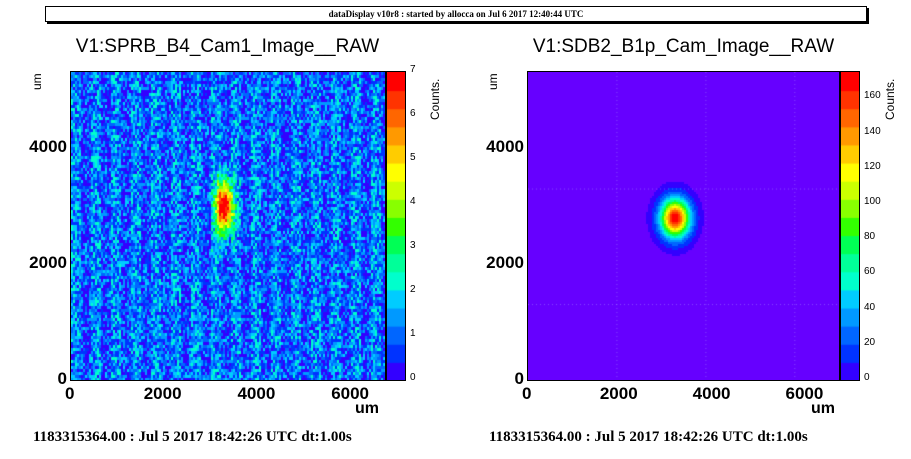 This screenshot has height=459, width=911. I want to click on z-tick-label: 100, so click(872, 201).